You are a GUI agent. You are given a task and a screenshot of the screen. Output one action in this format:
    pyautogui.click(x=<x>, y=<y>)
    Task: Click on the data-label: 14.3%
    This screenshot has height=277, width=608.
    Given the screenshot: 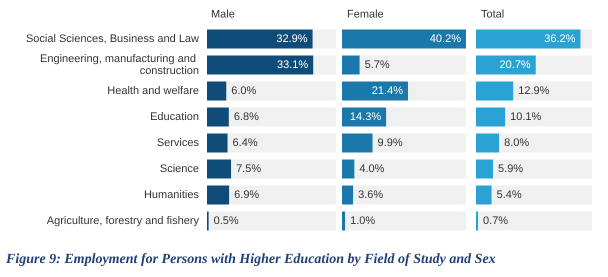 What is the action you would take?
    pyautogui.click(x=366, y=117)
    